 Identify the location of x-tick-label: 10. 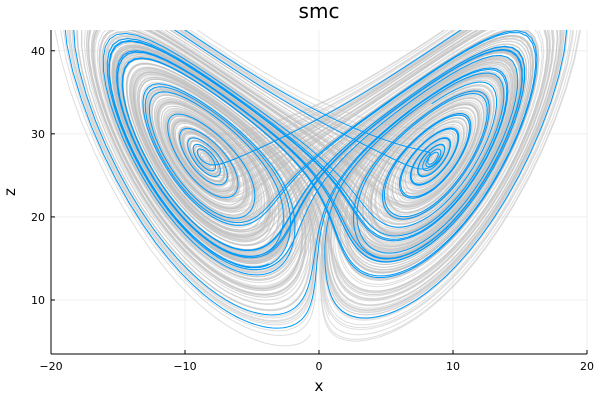
(453, 366).